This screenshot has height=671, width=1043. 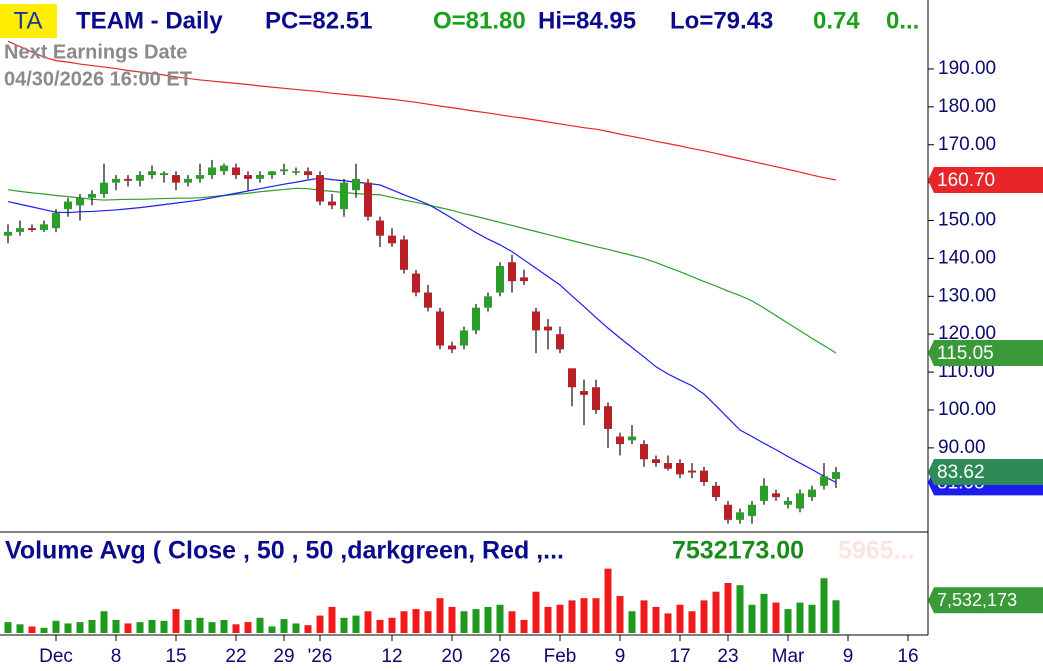 What do you see at coordinates (907, 656) in the screenshot?
I see `x-tick-label: 16` at bounding box center [907, 656].